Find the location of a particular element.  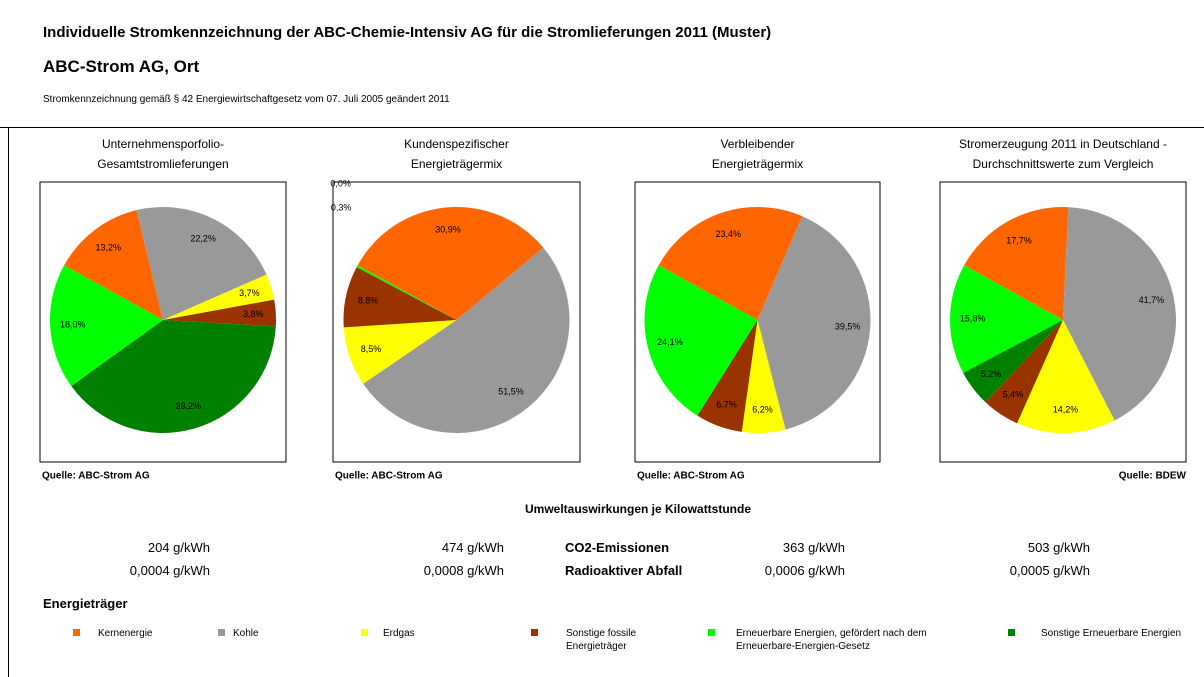

data-label: 6,7% is located at coordinates (726, 404).